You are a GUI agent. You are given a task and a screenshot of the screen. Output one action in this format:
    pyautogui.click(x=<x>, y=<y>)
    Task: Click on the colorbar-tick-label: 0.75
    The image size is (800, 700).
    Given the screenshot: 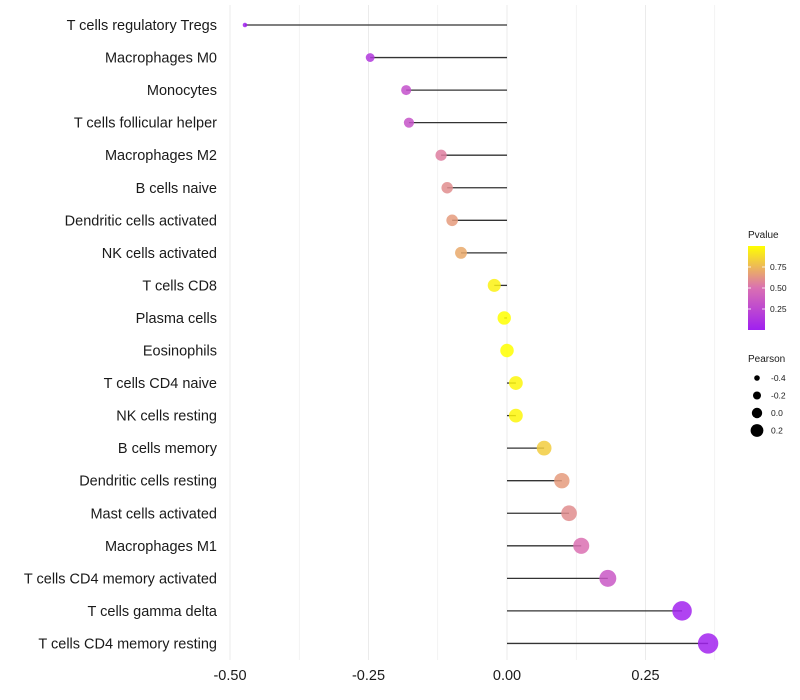 What is the action you would take?
    pyautogui.click(x=778, y=267)
    